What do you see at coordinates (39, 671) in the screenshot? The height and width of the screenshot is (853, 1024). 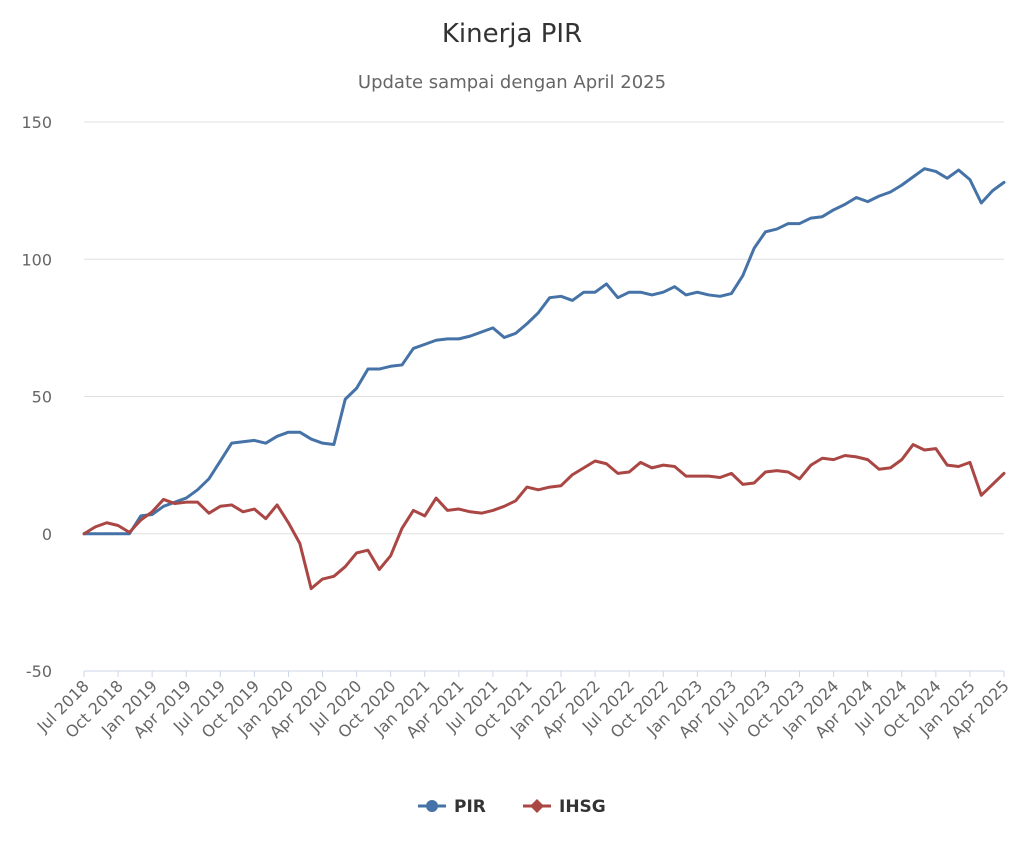 I see `y-tick-label: -50` at bounding box center [39, 671].